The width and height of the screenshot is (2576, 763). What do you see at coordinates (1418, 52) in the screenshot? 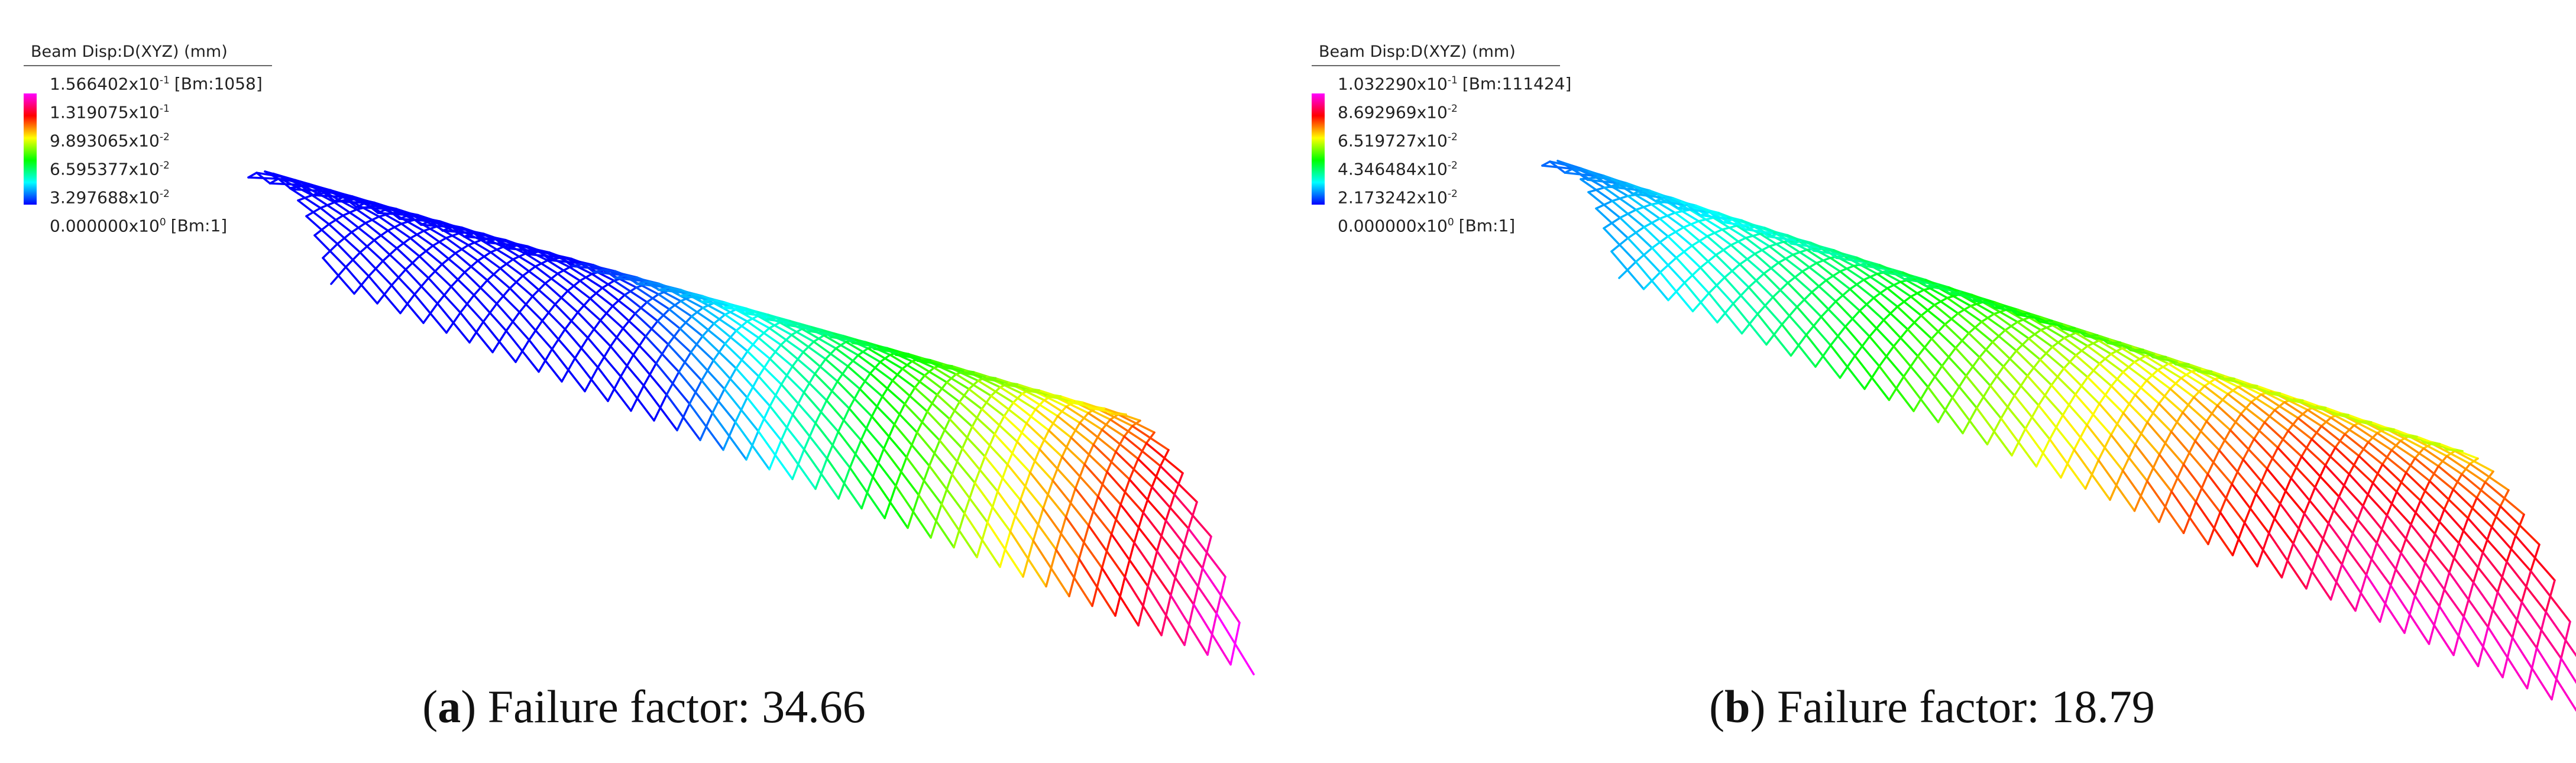
I see `legend-title: Beam Disp:D(XYZ) (mm)` at bounding box center [1418, 52].